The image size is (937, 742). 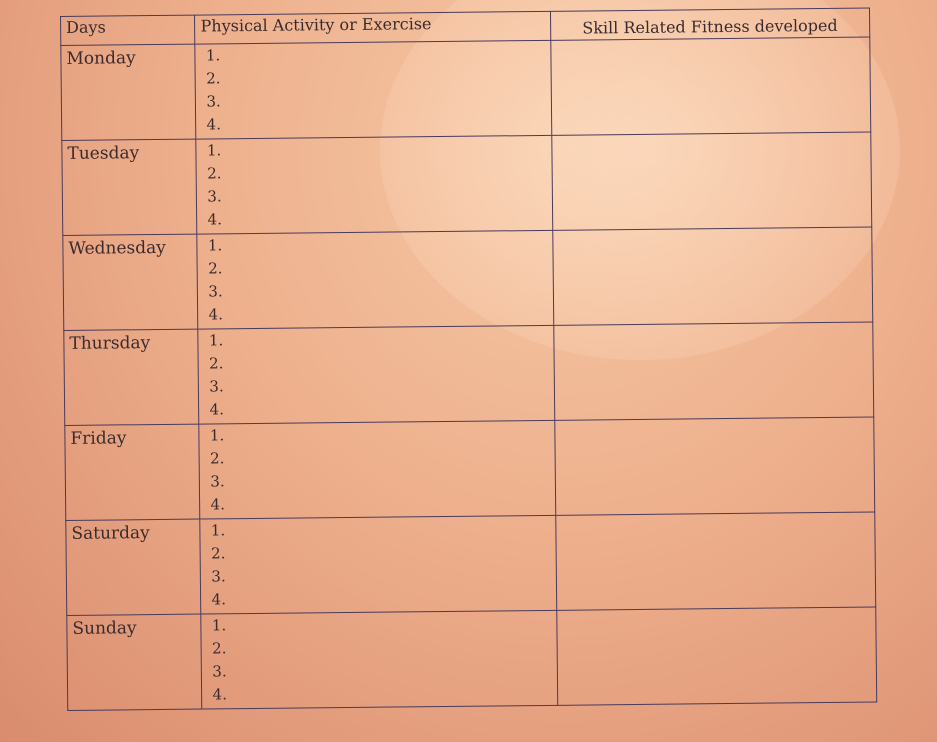 What do you see at coordinates (128, 30) in the screenshot?
I see `header-days: Days` at bounding box center [128, 30].